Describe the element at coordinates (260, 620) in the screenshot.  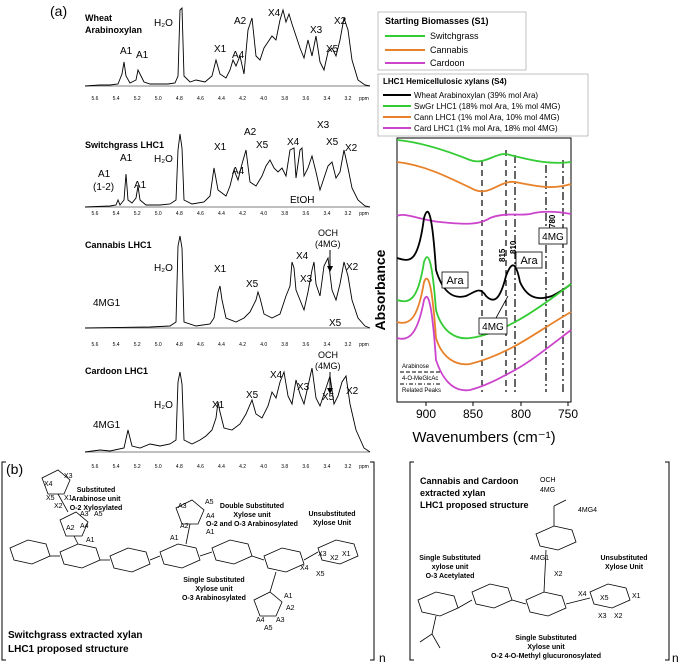
I see `ring-label: A4` at that location.